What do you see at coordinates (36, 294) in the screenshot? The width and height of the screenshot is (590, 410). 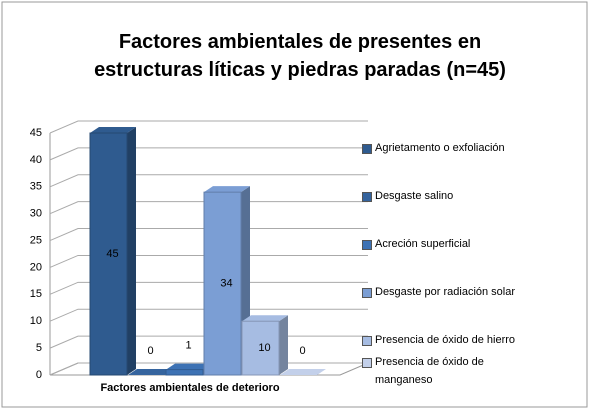 I see `y-tick-label: 15` at bounding box center [36, 294].